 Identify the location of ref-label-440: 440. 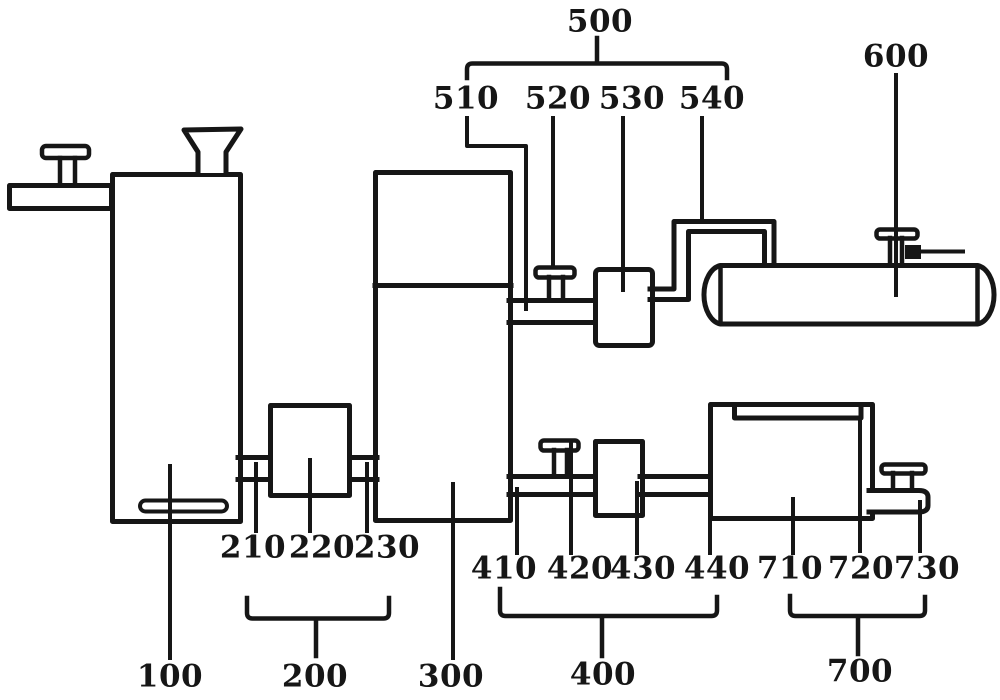
(717, 568).